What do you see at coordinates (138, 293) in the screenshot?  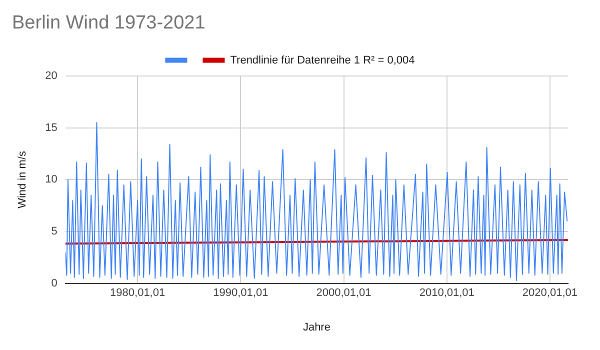 I see `x-tick-label: 1980,01,01` at bounding box center [138, 293].